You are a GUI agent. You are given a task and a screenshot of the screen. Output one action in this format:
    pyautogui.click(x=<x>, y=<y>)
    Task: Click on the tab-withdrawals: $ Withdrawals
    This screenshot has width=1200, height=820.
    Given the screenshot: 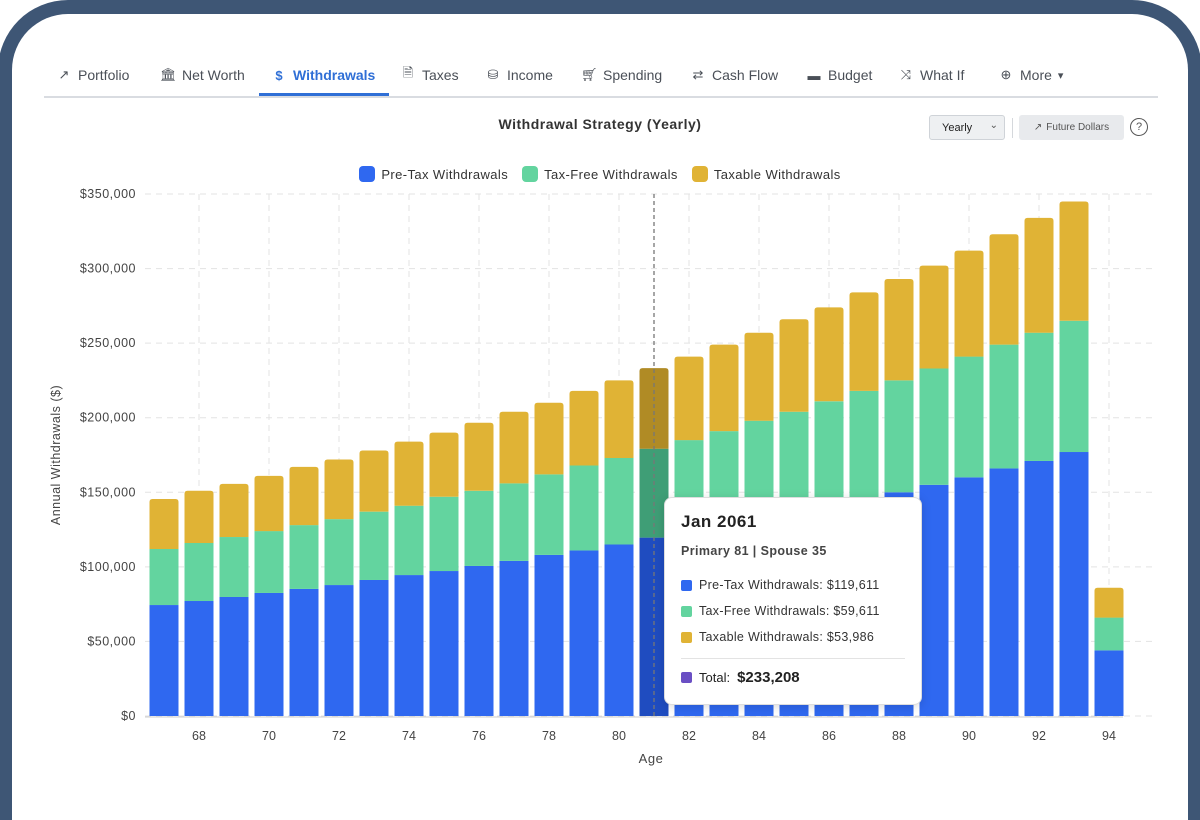 What is the action you would take?
    pyautogui.click(x=324, y=76)
    